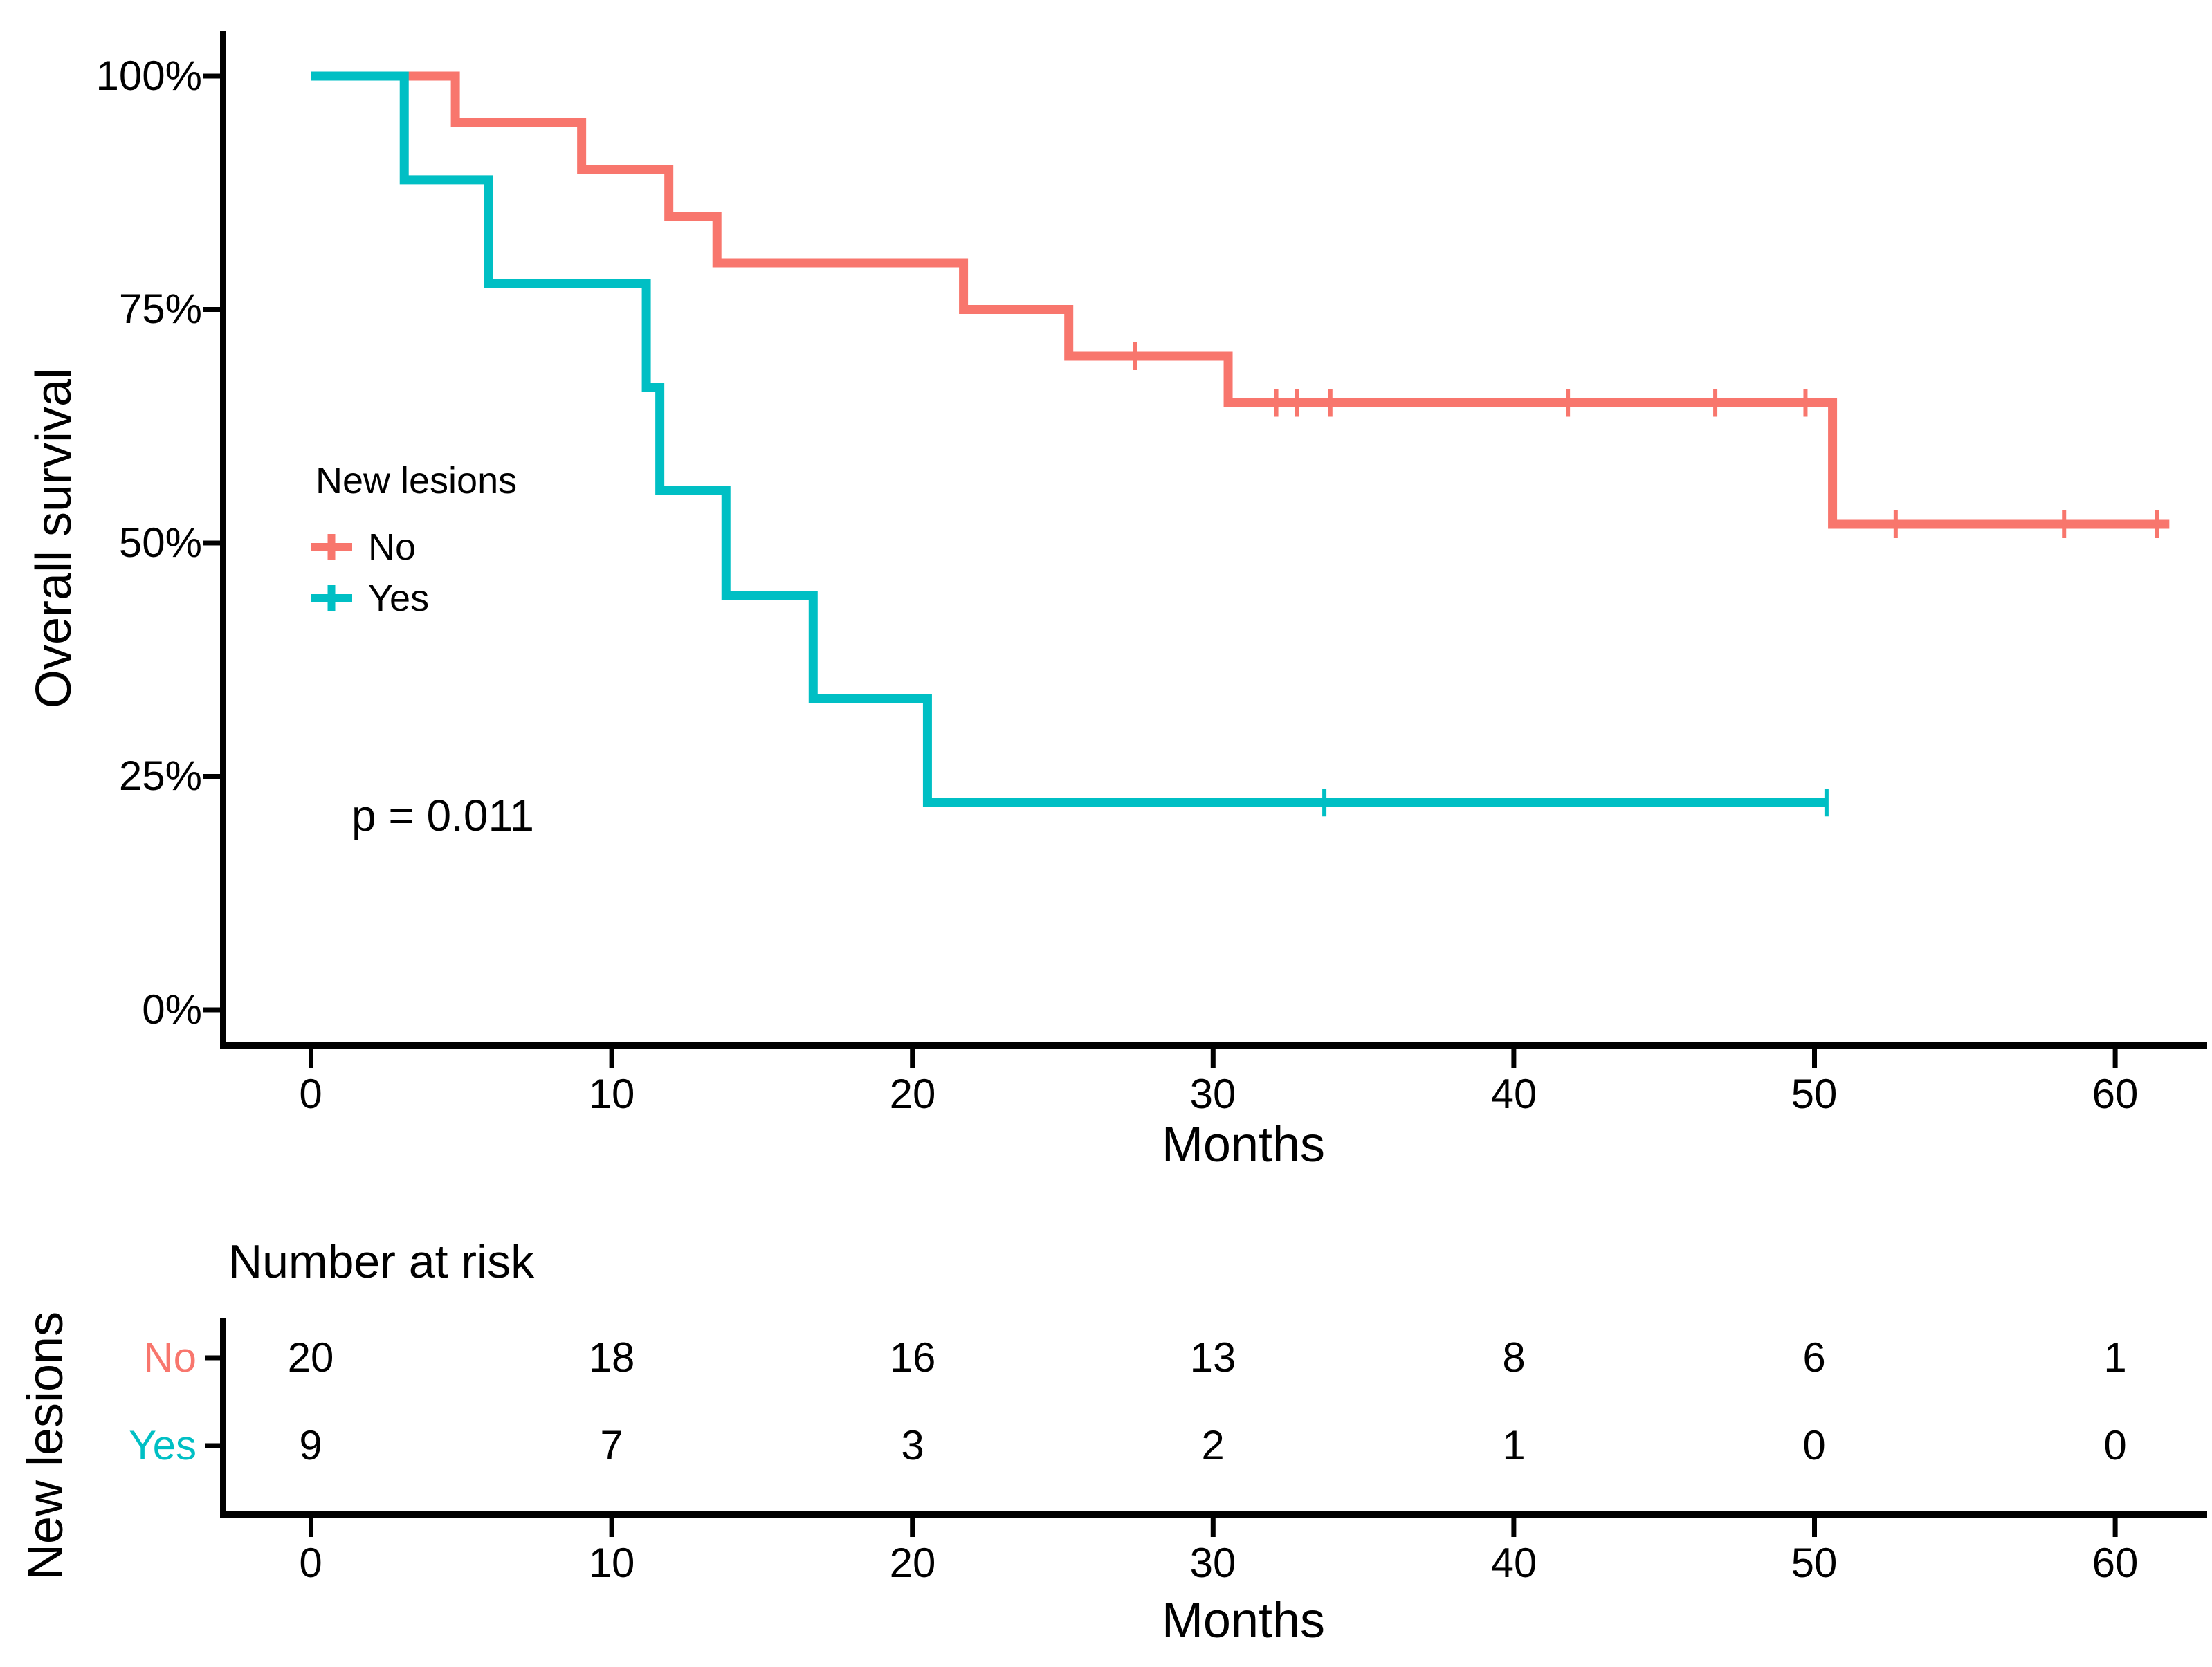 Image resolution: width=2212 pixels, height=1667 pixels. Describe the element at coordinates (1212, 1357) in the screenshot. I see `risk-count-no-m30: 13` at that location.